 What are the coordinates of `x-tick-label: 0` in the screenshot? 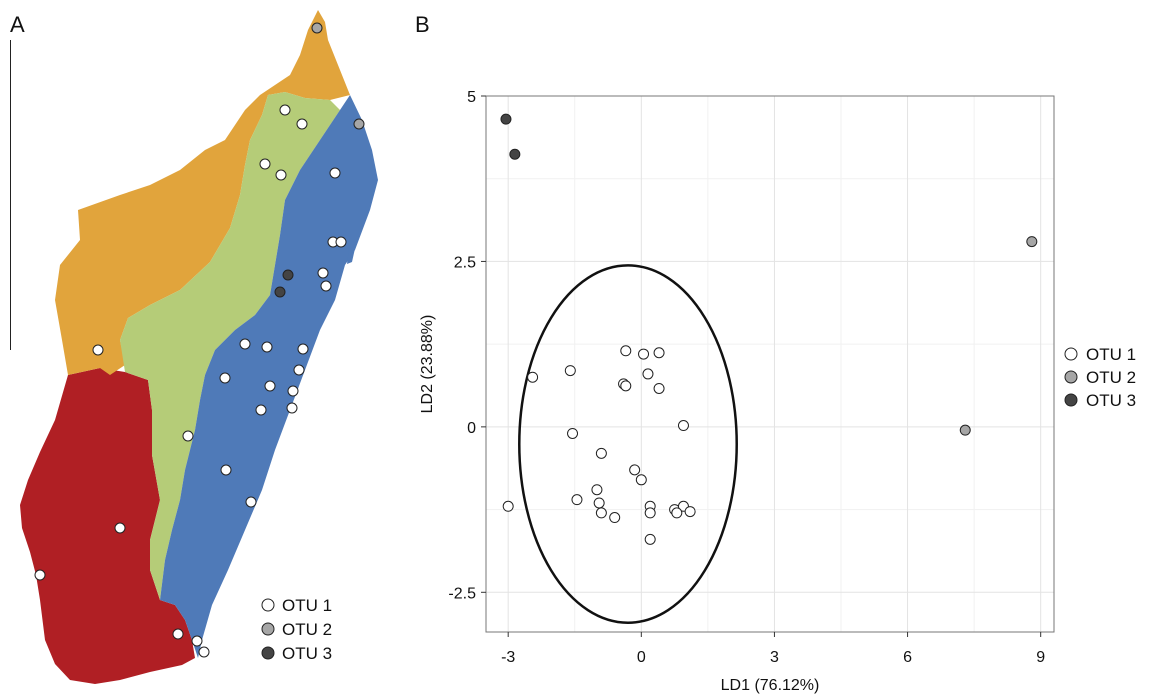 It's located at (641, 657).